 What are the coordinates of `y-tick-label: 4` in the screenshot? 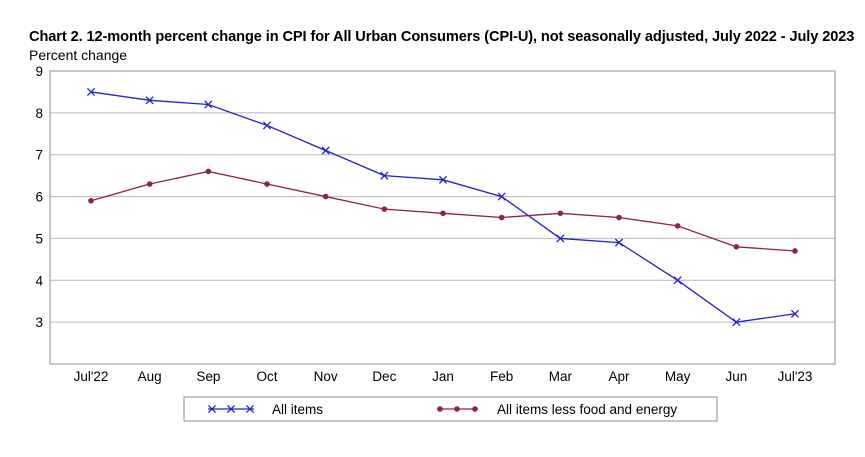 It's located at (39, 280).